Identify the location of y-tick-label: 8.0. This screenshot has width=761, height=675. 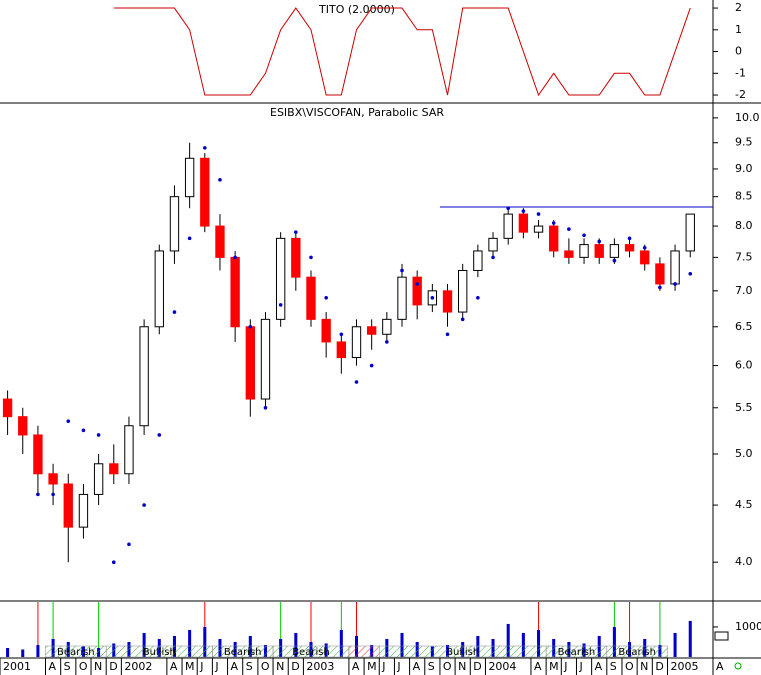
(744, 225).